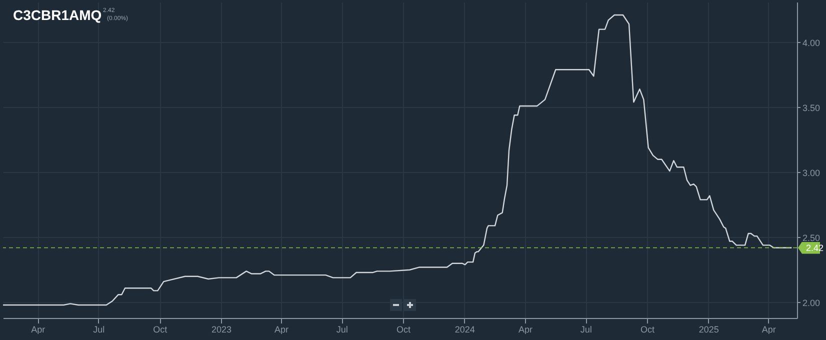 The image size is (826, 340). I want to click on x-tick-label: 2025, so click(708, 329).